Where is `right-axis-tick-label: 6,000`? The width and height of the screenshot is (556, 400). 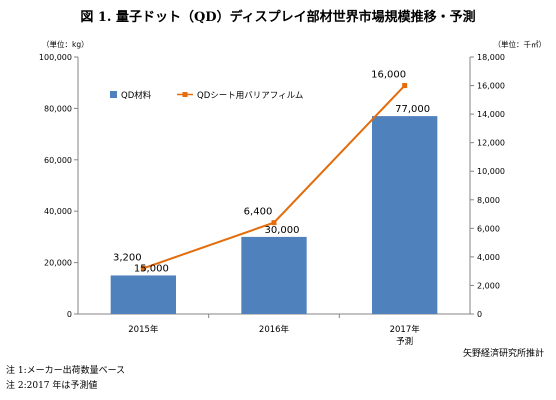 right-axis-tick-label: 6,000 is located at coordinates (488, 228).